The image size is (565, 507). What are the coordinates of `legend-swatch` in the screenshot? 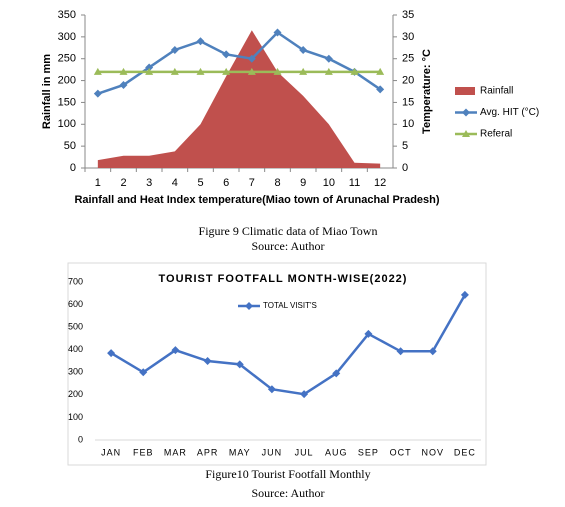 It's located at (465, 91).